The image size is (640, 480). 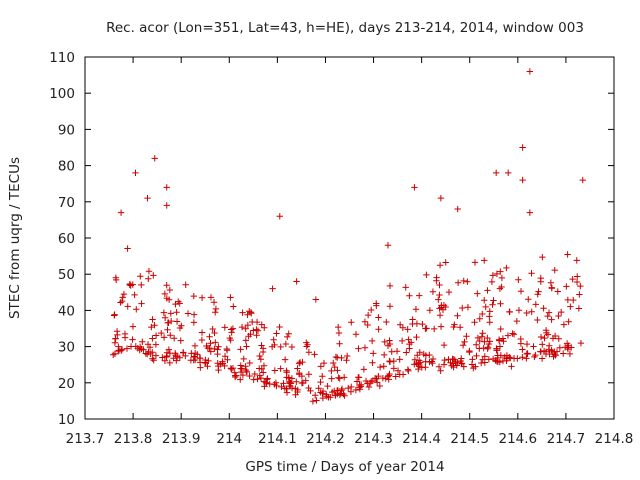 I want to click on y-tick-label: 90, so click(x=66, y=130).